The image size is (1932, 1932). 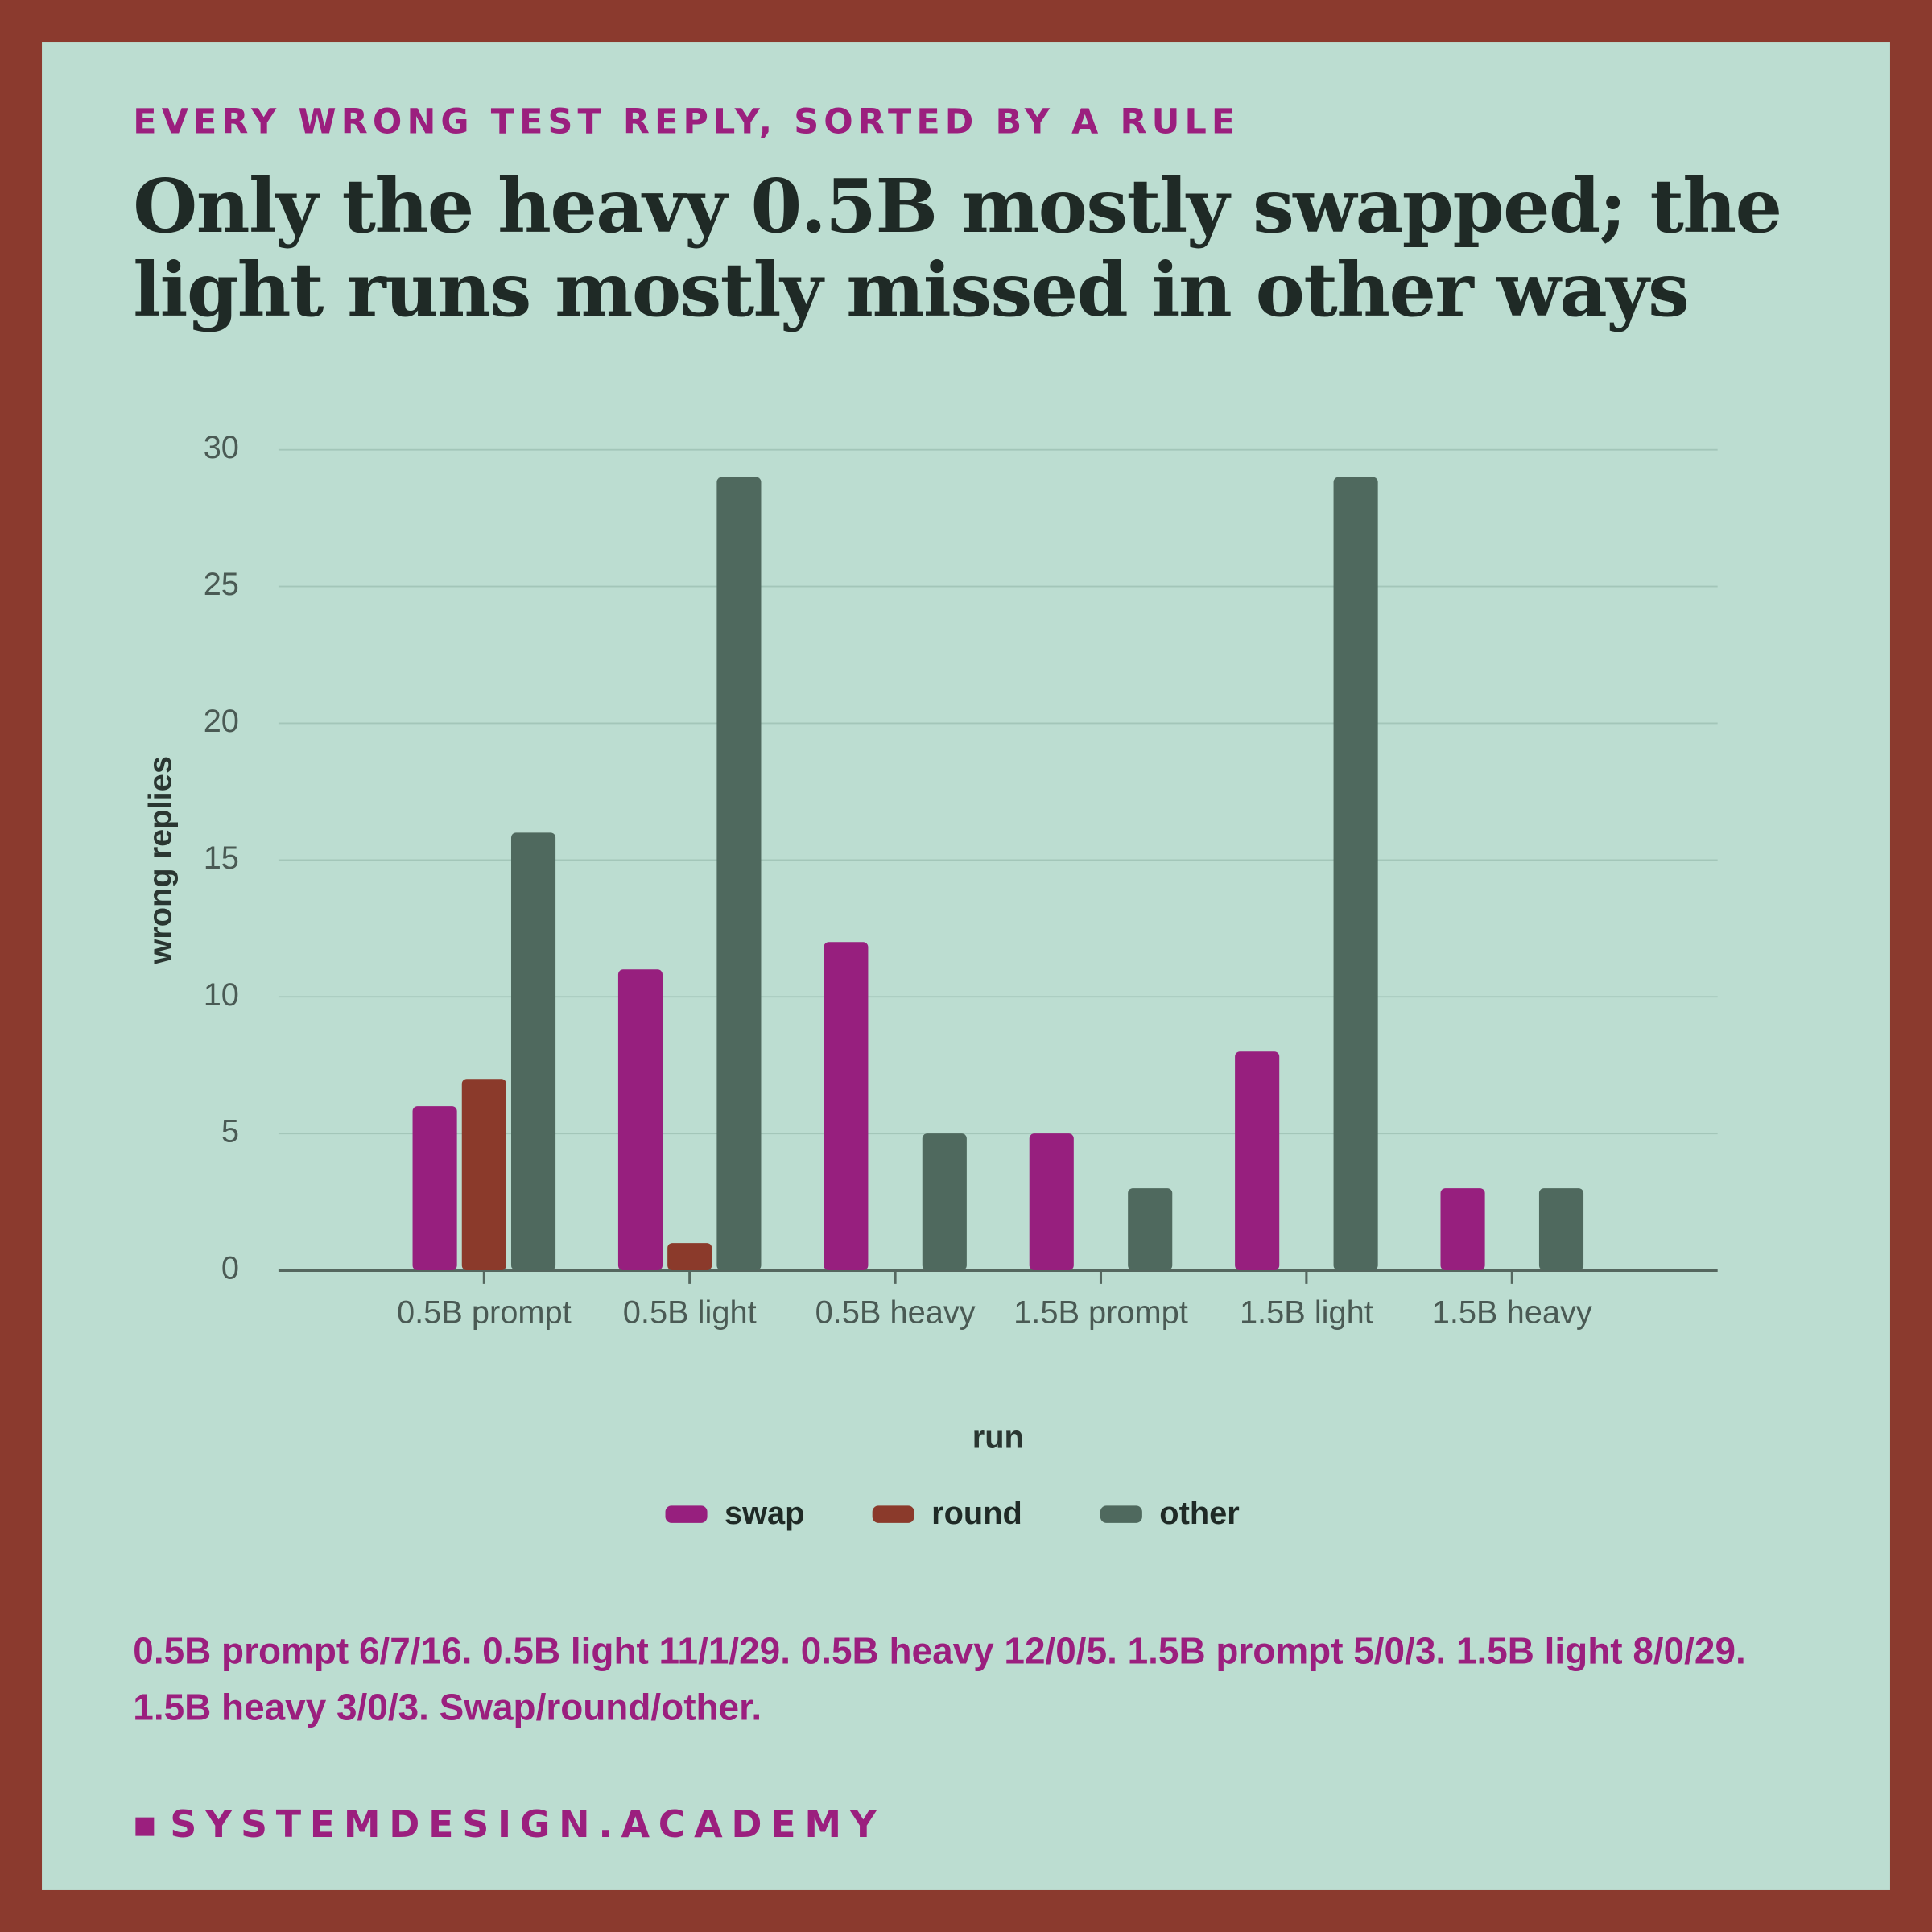 I want to click on x-tick-label: 1.5B prompt, so click(x=1100, y=1313).